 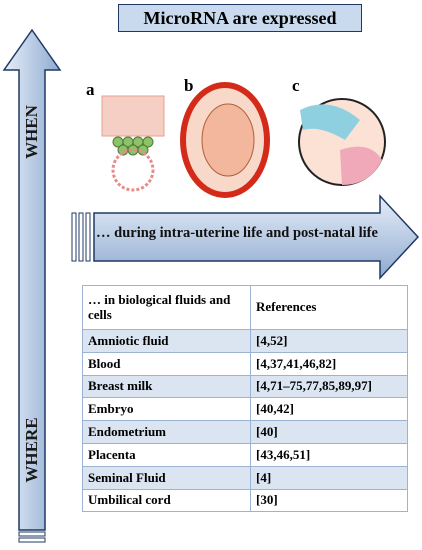 What do you see at coordinates (296, 85) in the screenshot?
I see `panel-label: c` at bounding box center [296, 85].